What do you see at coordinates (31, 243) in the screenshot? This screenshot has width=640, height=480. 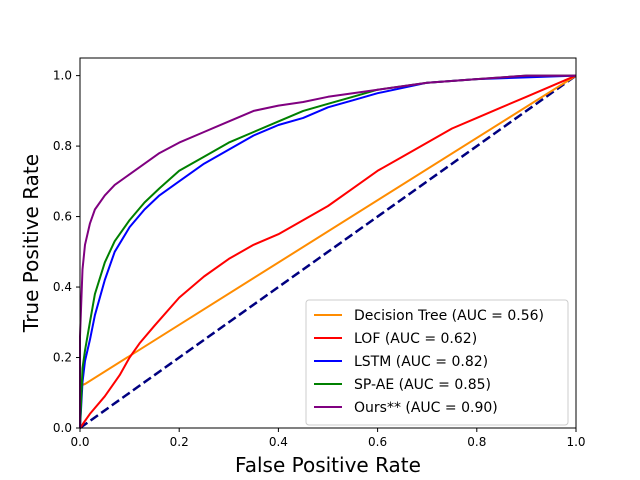 I see `y-axis-label: True Positive Rate` at bounding box center [31, 243].